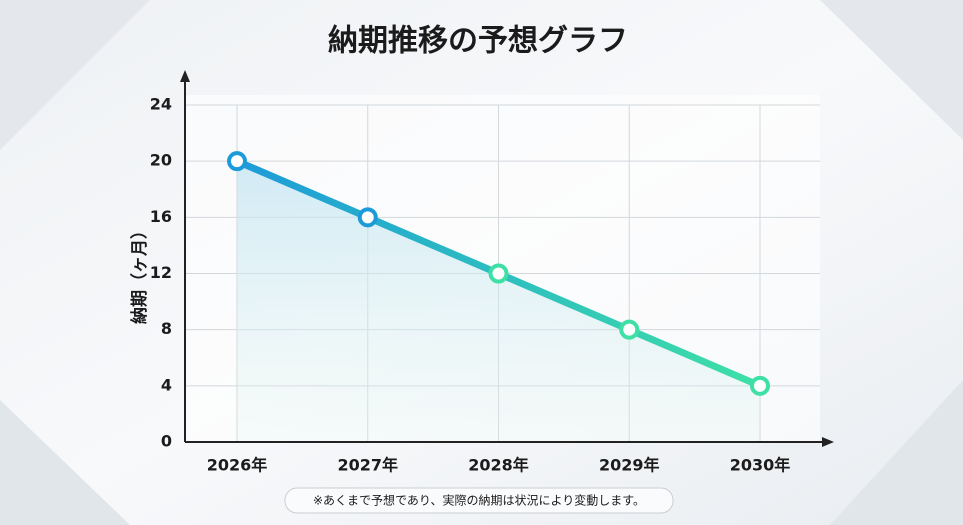  What do you see at coordinates (161, 160) in the screenshot?
I see `y-tick-label: 20` at bounding box center [161, 160].